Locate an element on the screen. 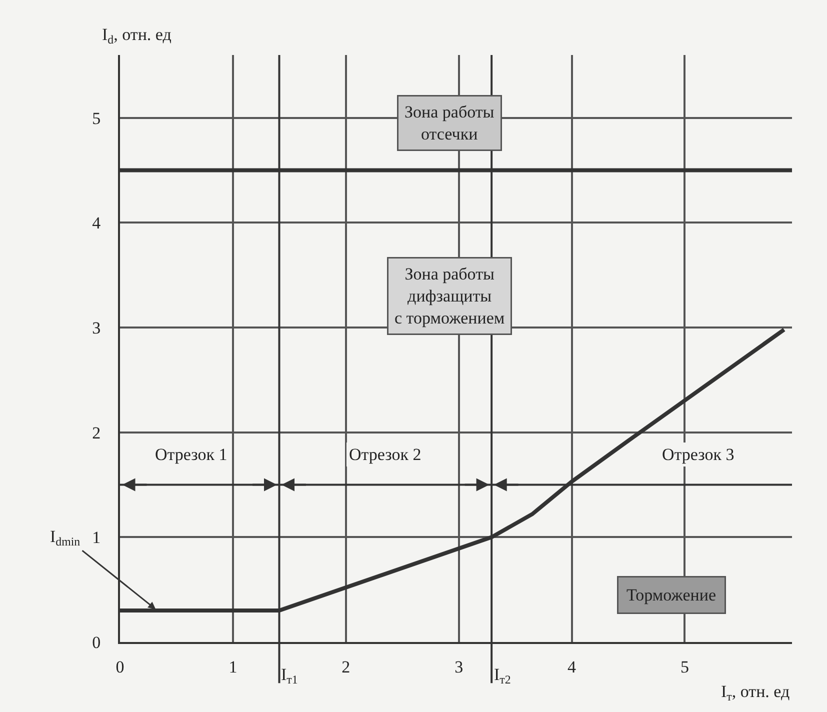  annotation: Зона работы отсечки is located at coordinates (449, 123).